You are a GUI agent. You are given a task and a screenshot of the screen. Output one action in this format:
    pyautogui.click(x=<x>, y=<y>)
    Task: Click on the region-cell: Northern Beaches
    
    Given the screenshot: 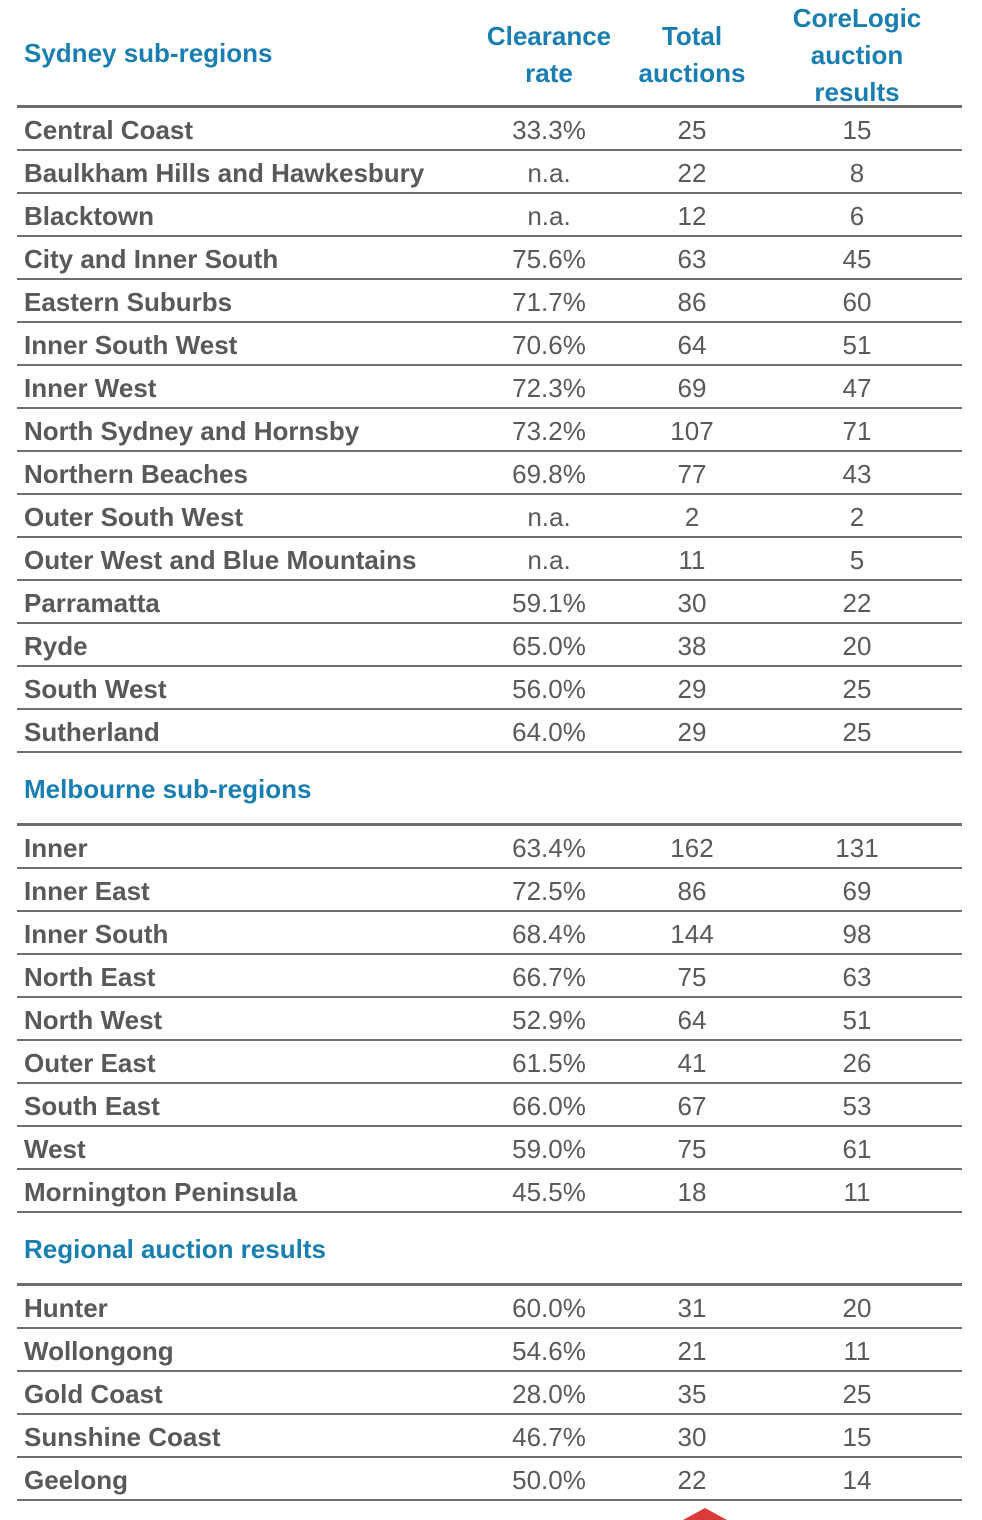 What is the action you would take?
    pyautogui.click(x=136, y=474)
    